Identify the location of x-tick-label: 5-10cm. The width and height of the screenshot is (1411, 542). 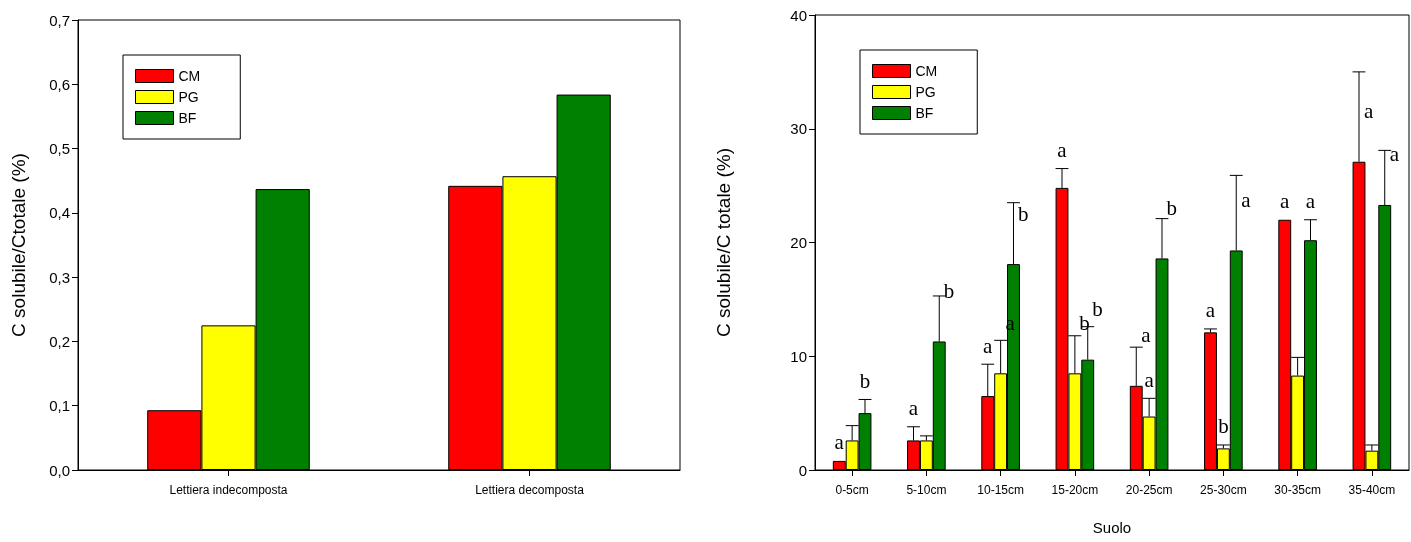
(926, 490).